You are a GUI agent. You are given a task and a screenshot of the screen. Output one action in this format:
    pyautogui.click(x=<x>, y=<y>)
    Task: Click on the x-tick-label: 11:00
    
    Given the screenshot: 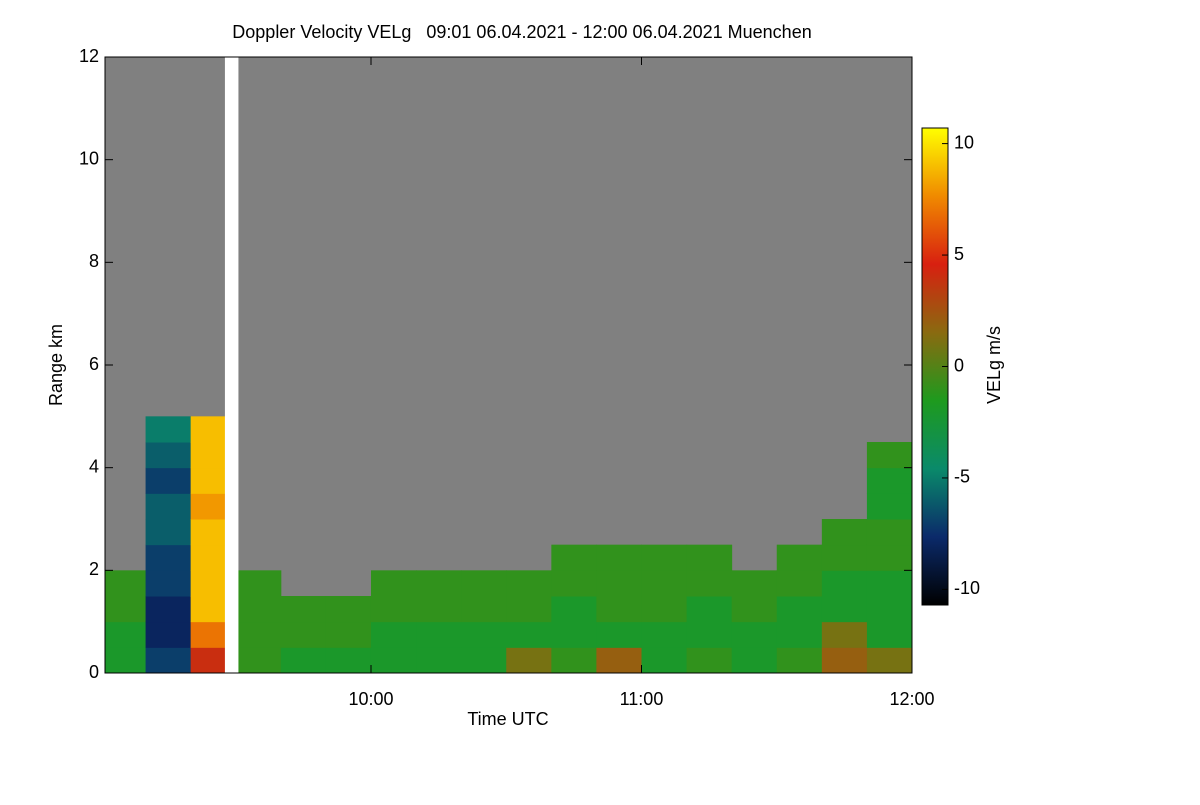 What is the action you would take?
    pyautogui.click(x=642, y=699)
    